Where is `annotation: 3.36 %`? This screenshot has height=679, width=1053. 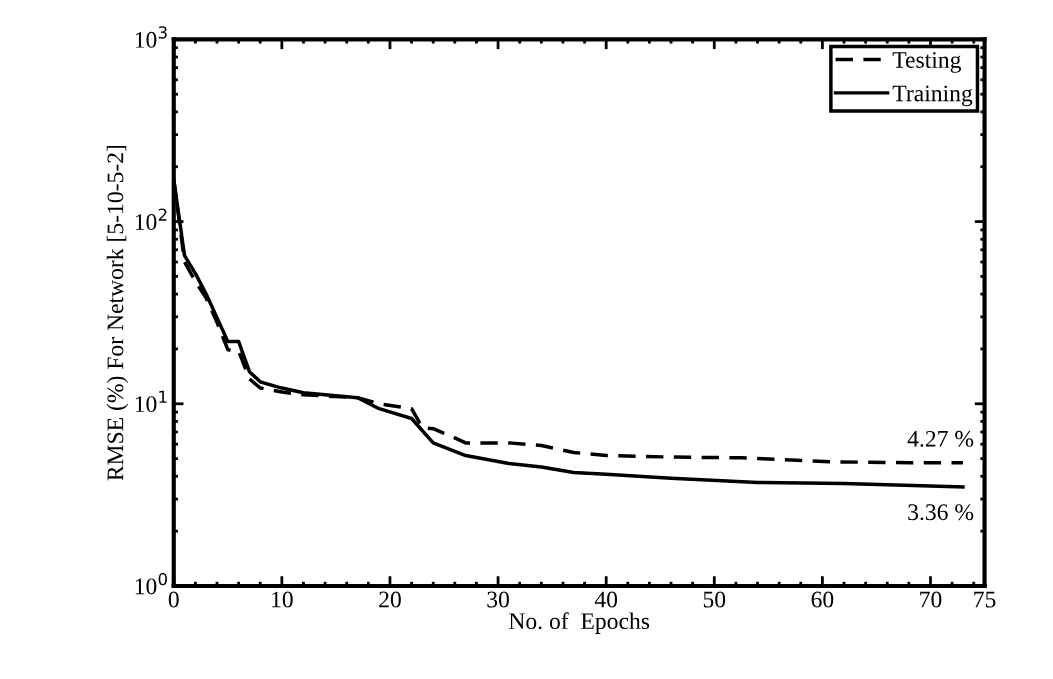
annotation: 3.36 % is located at coordinates (941, 512).